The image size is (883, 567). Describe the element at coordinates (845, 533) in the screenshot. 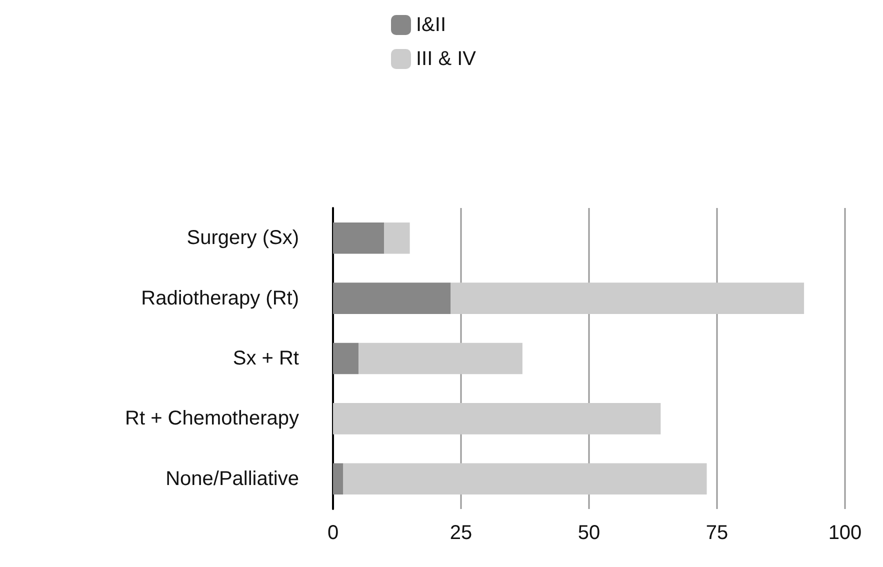

I see `x-tick-label: 100` at that location.